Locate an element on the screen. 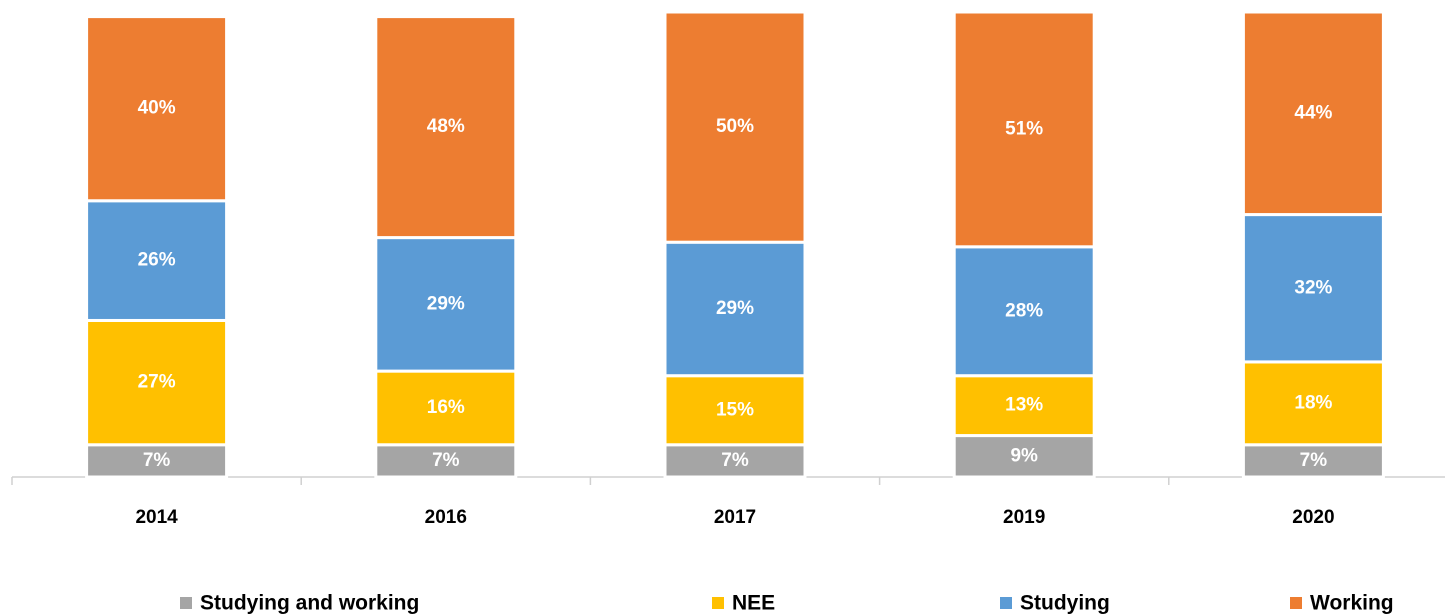 This screenshot has height=615, width=1445. data-label: 16% is located at coordinates (446, 407).